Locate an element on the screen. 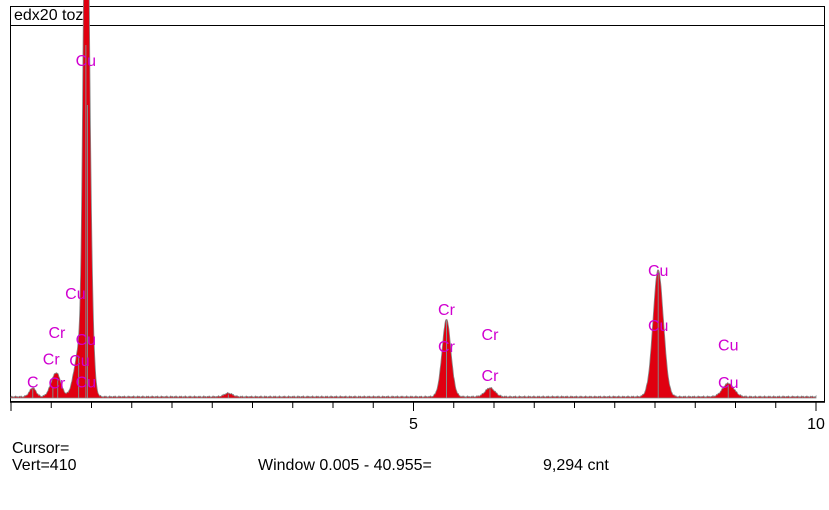 Image resolution: width=829 pixels, height=510 pixels. vertical-readout: Vert=410 is located at coordinates (44, 465).